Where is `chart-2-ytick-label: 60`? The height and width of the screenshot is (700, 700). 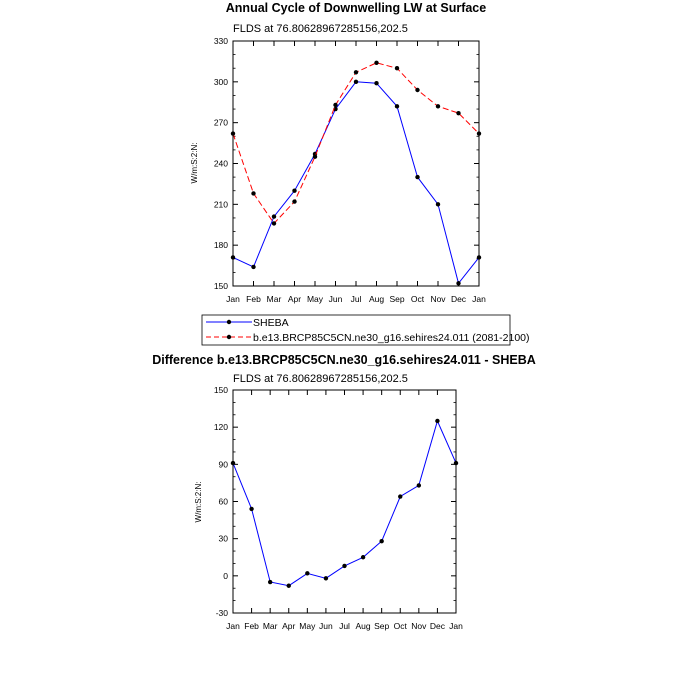
chart-2-ytick-label: 60 is located at coordinates (224, 502).